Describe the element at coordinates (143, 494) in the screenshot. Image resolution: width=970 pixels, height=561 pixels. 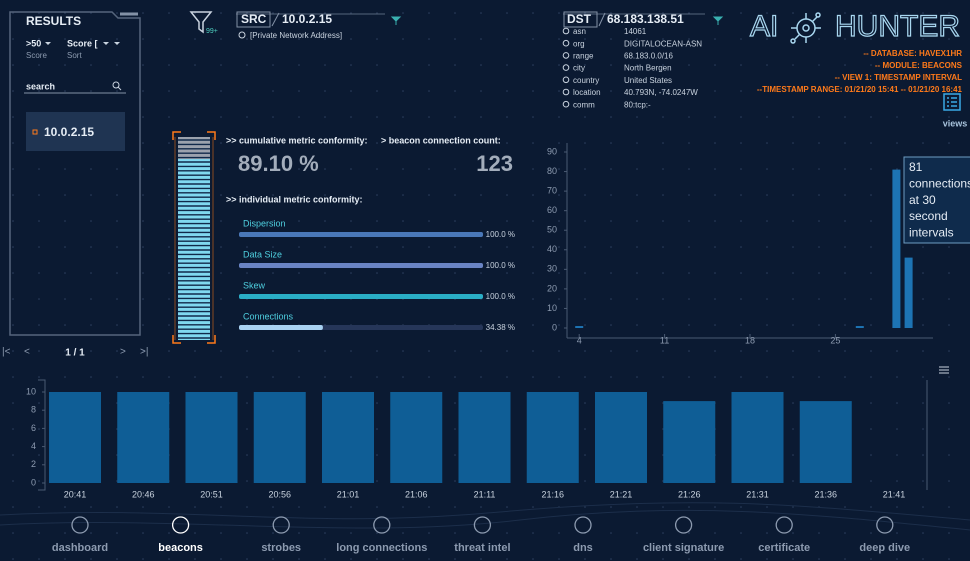
I see `x-tick-label: 20:46` at that location.